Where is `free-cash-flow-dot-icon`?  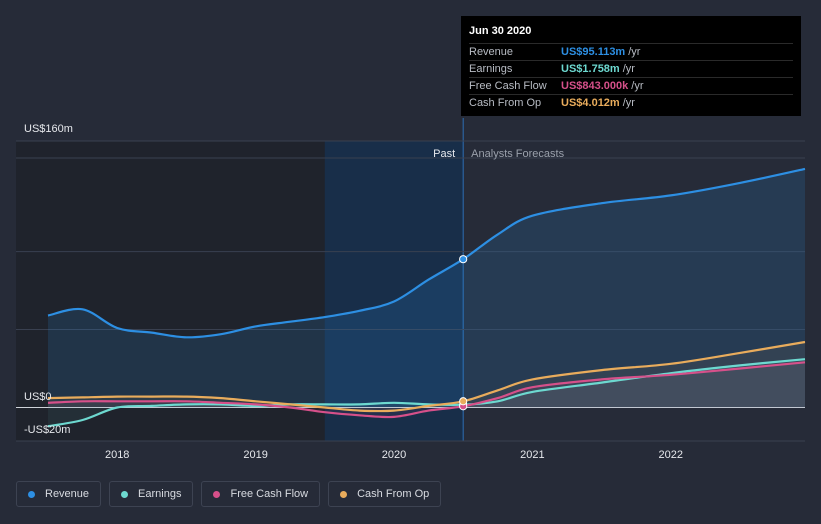 free-cash-flow-dot-icon is located at coordinates (217, 494).